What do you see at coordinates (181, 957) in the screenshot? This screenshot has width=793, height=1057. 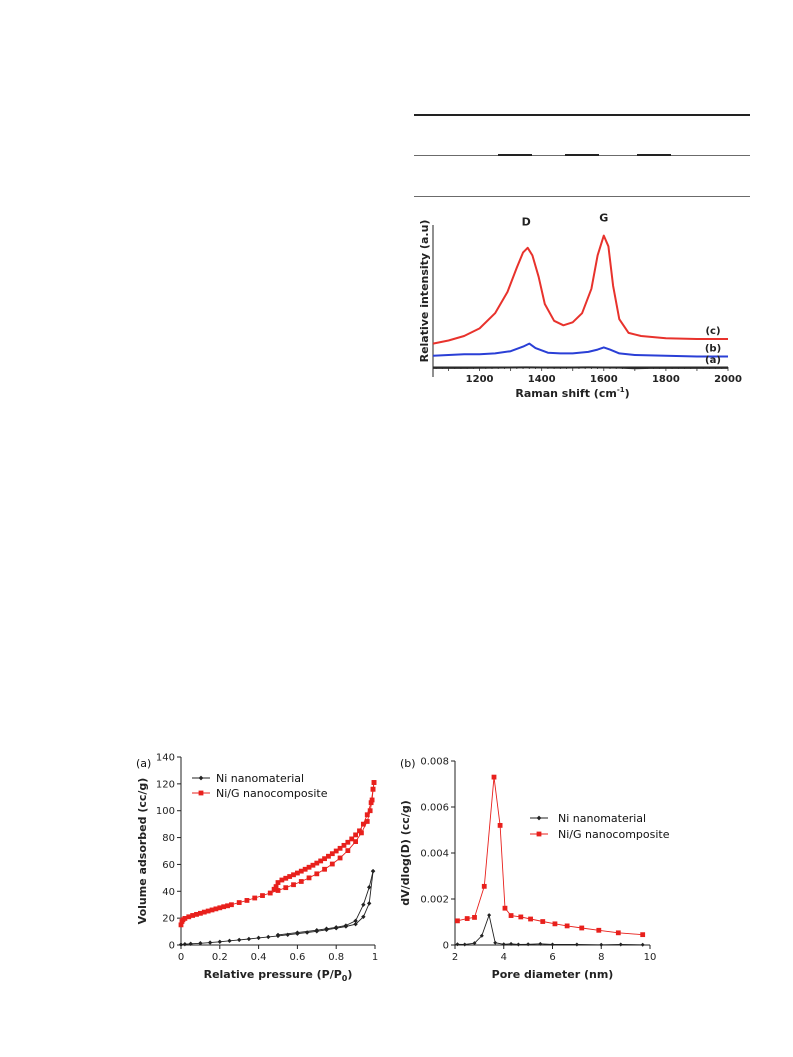 I see `x-tick-label: 0` at bounding box center [181, 957].